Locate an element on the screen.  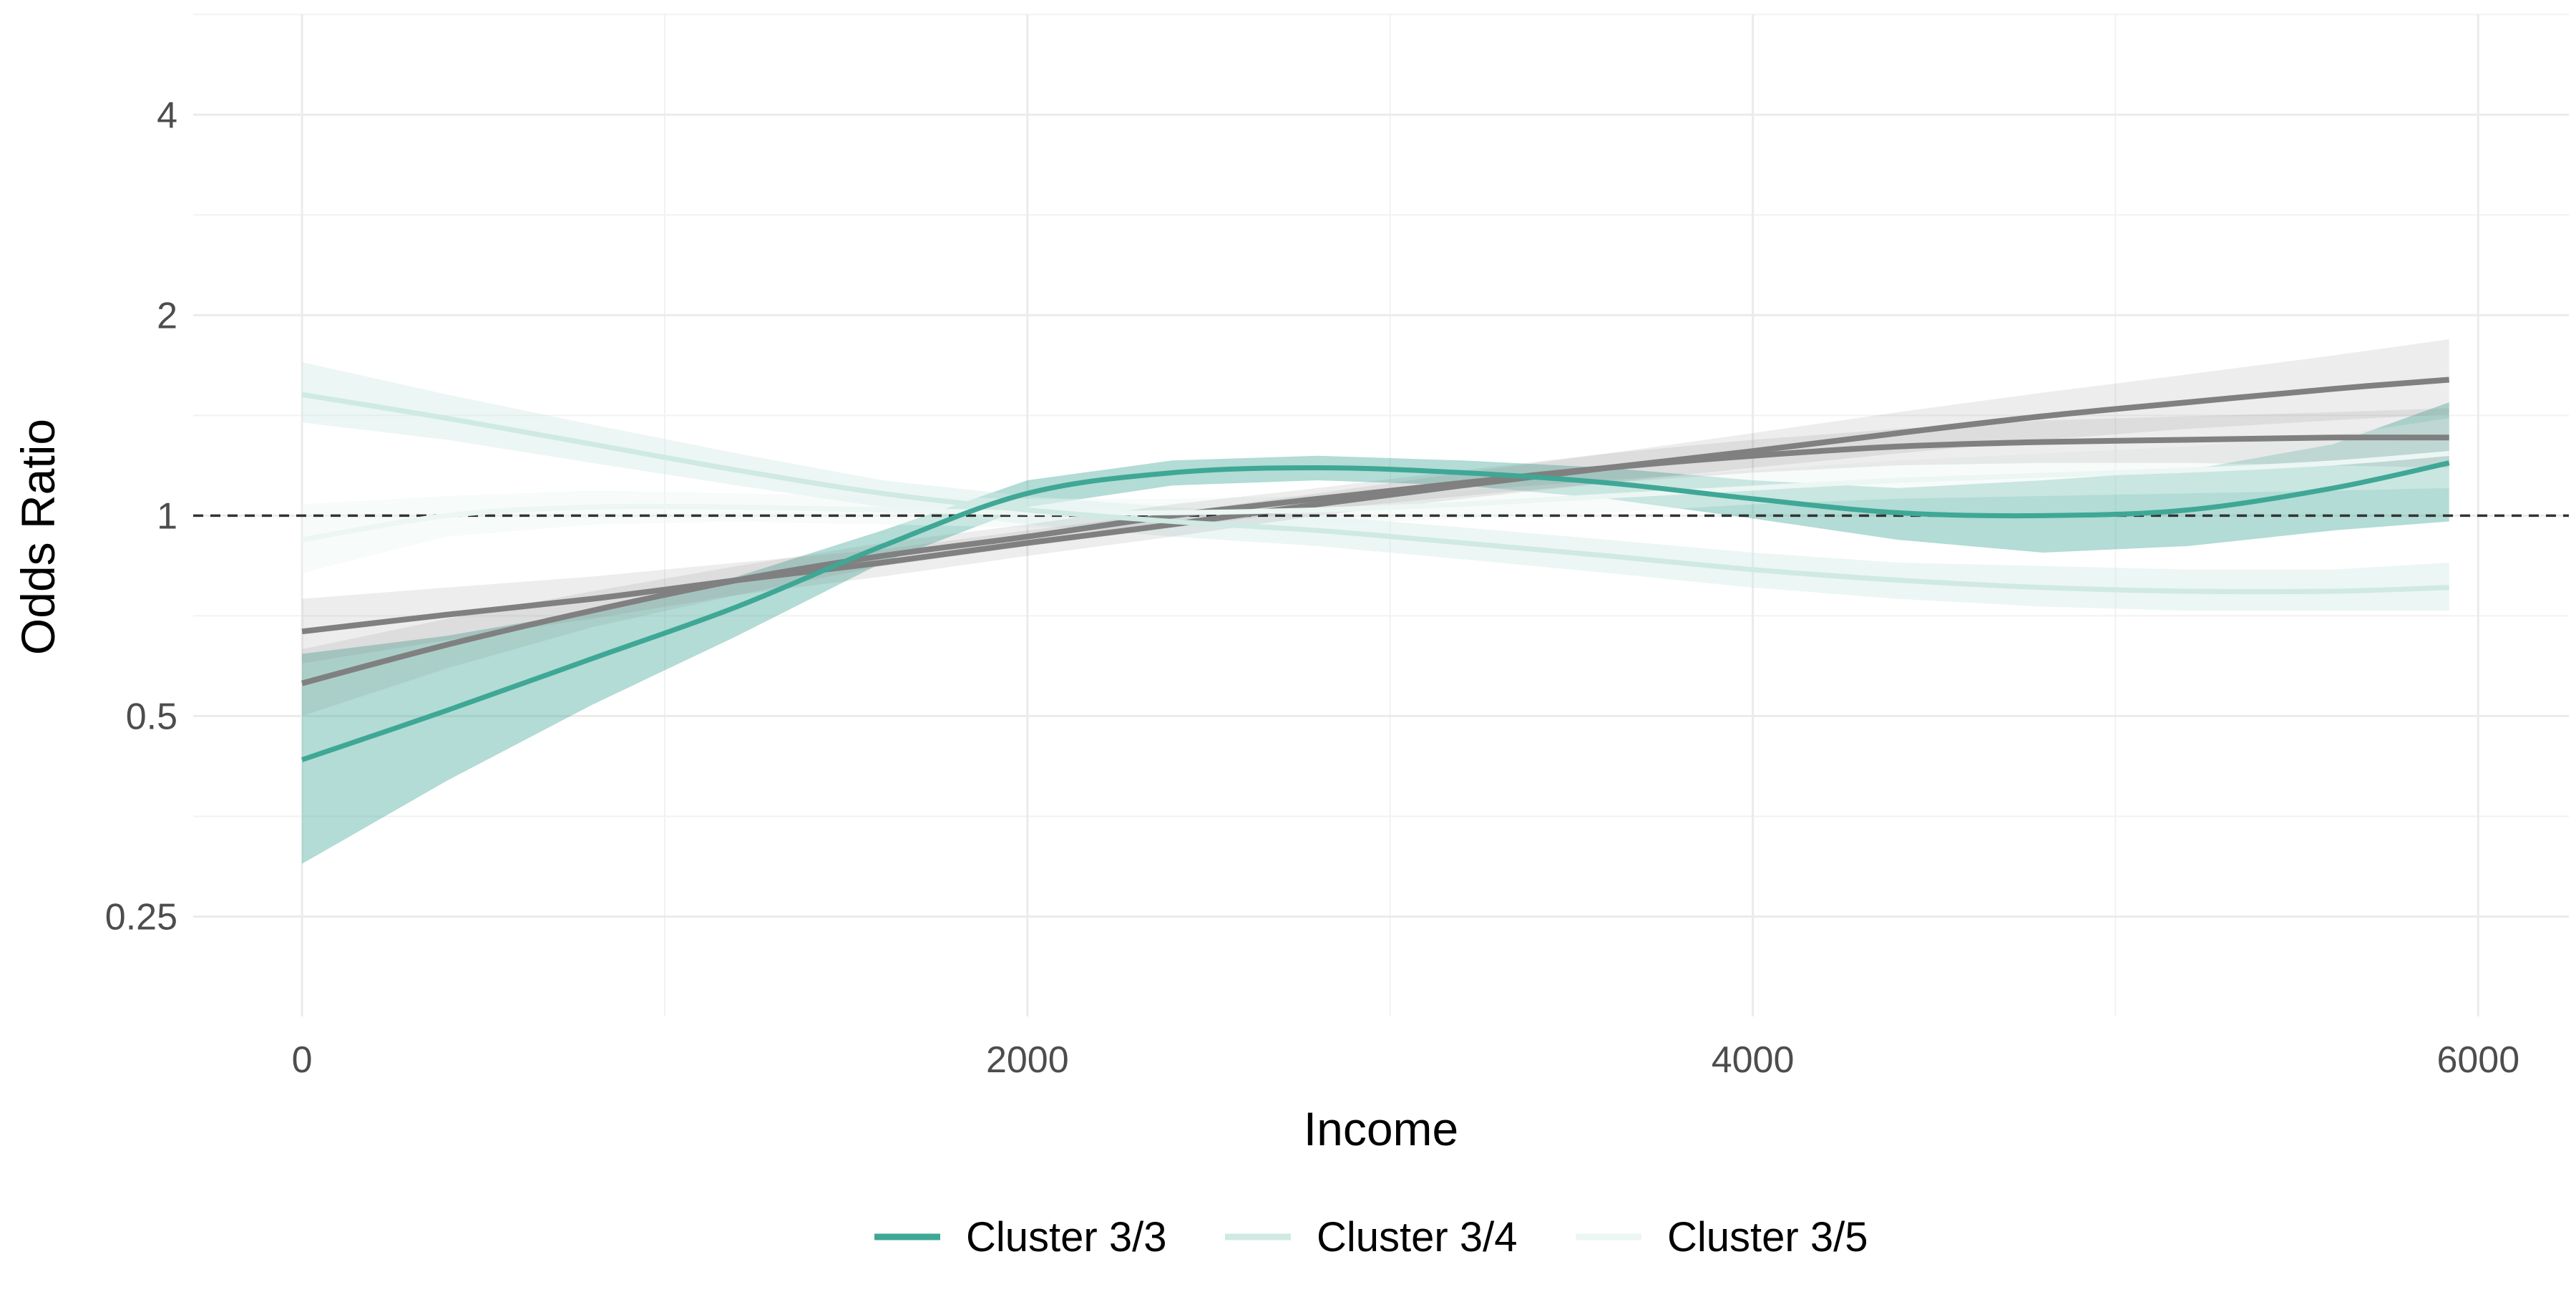
legend-label: Cluster 3/4 is located at coordinates (1417, 1237).